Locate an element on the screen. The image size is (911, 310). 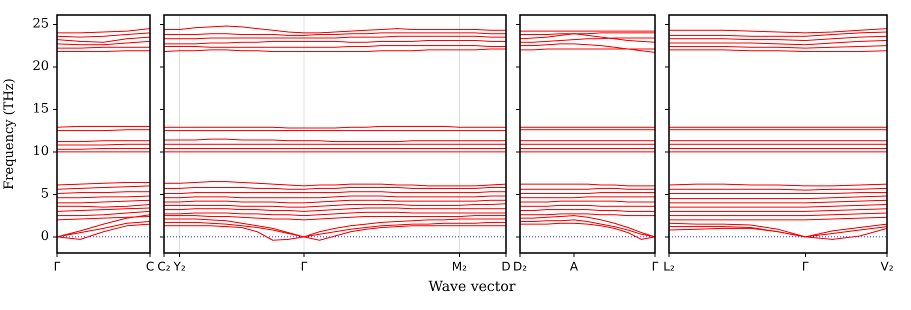
x-tick-label: C₂ is located at coordinates (164, 266).